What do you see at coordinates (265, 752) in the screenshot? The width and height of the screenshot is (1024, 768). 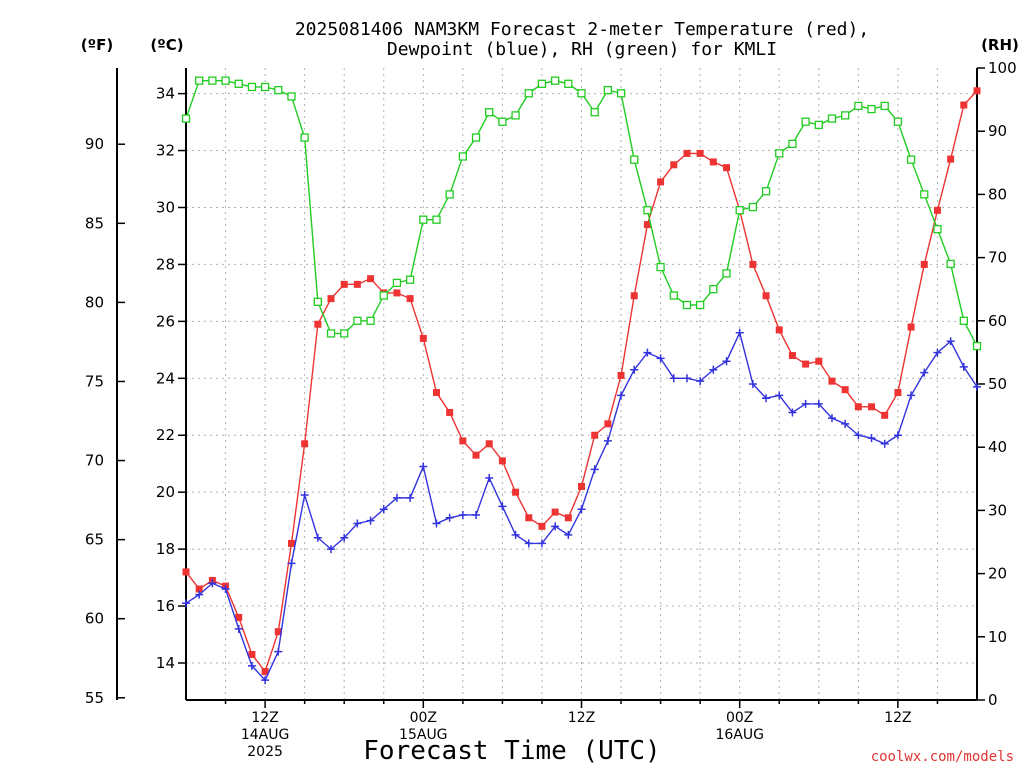 I see `x-tick-label: 2025` at bounding box center [265, 752].